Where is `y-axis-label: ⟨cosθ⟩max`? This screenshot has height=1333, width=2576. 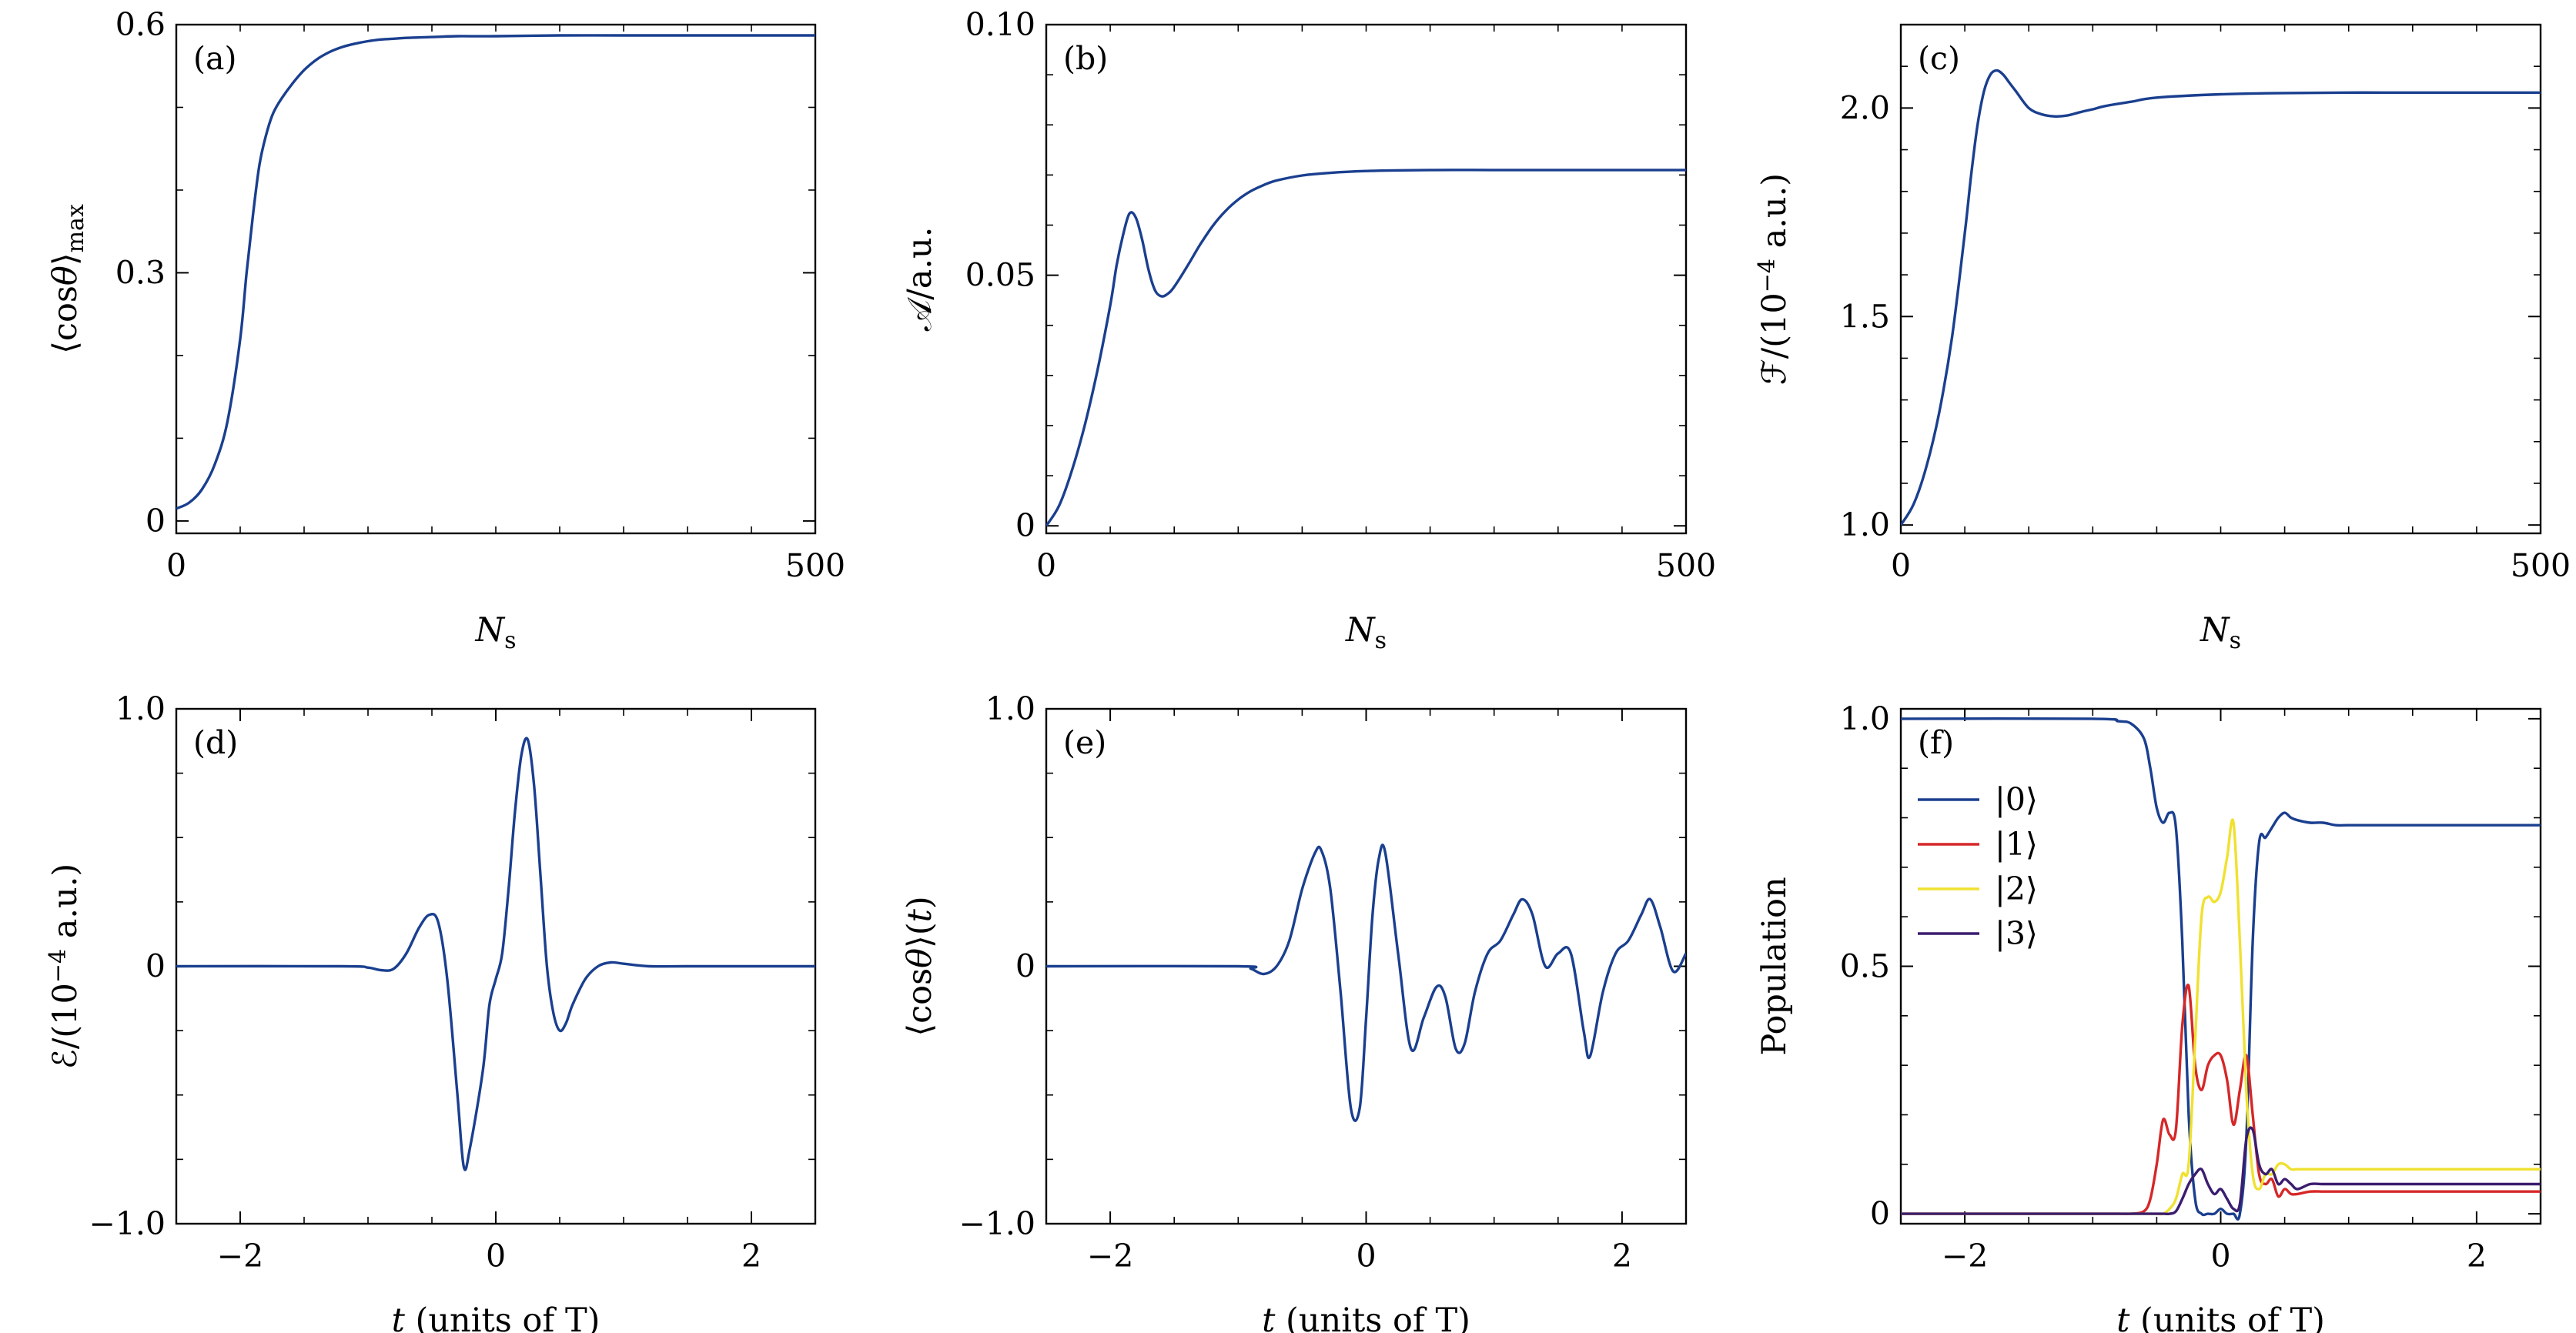
y-axis-label: ⟨cosθ⟩max is located at coordinates (67, 279).